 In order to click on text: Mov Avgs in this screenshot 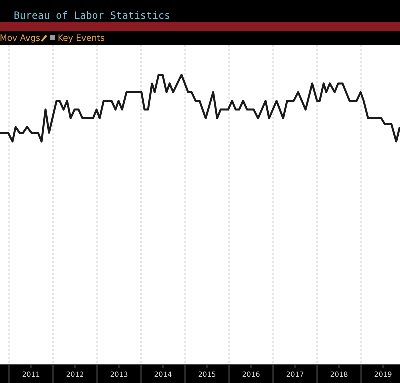, I will do `click(21, 39)`.